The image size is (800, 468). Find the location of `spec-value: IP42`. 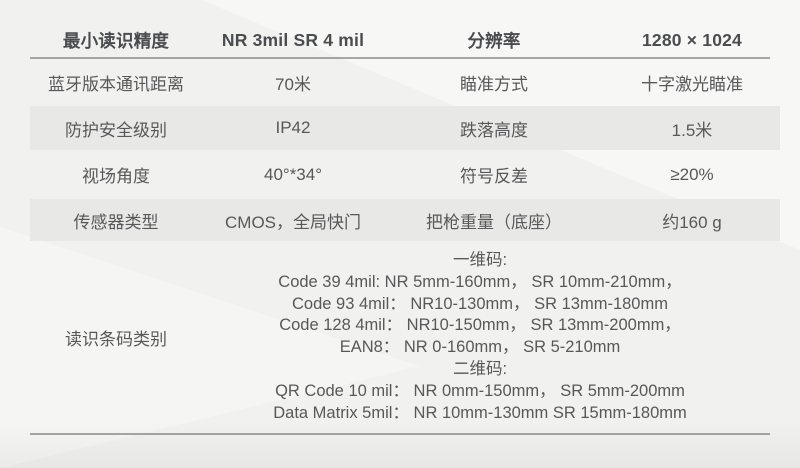

spec-value: IP42 is located at coordinates (293, 127).